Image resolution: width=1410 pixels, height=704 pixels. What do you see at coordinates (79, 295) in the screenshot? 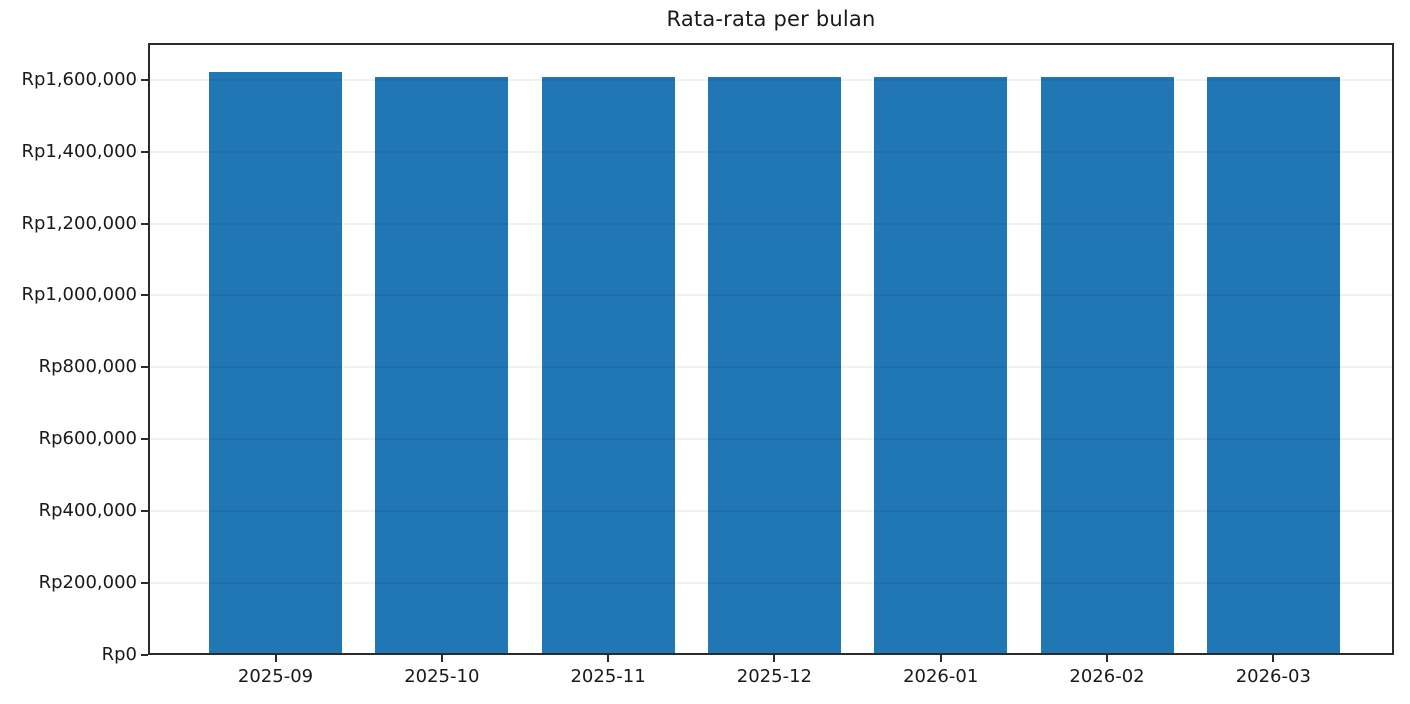
I see `y-axis-tick-label: Rp1,000,000` at bounding box center [79, 295].